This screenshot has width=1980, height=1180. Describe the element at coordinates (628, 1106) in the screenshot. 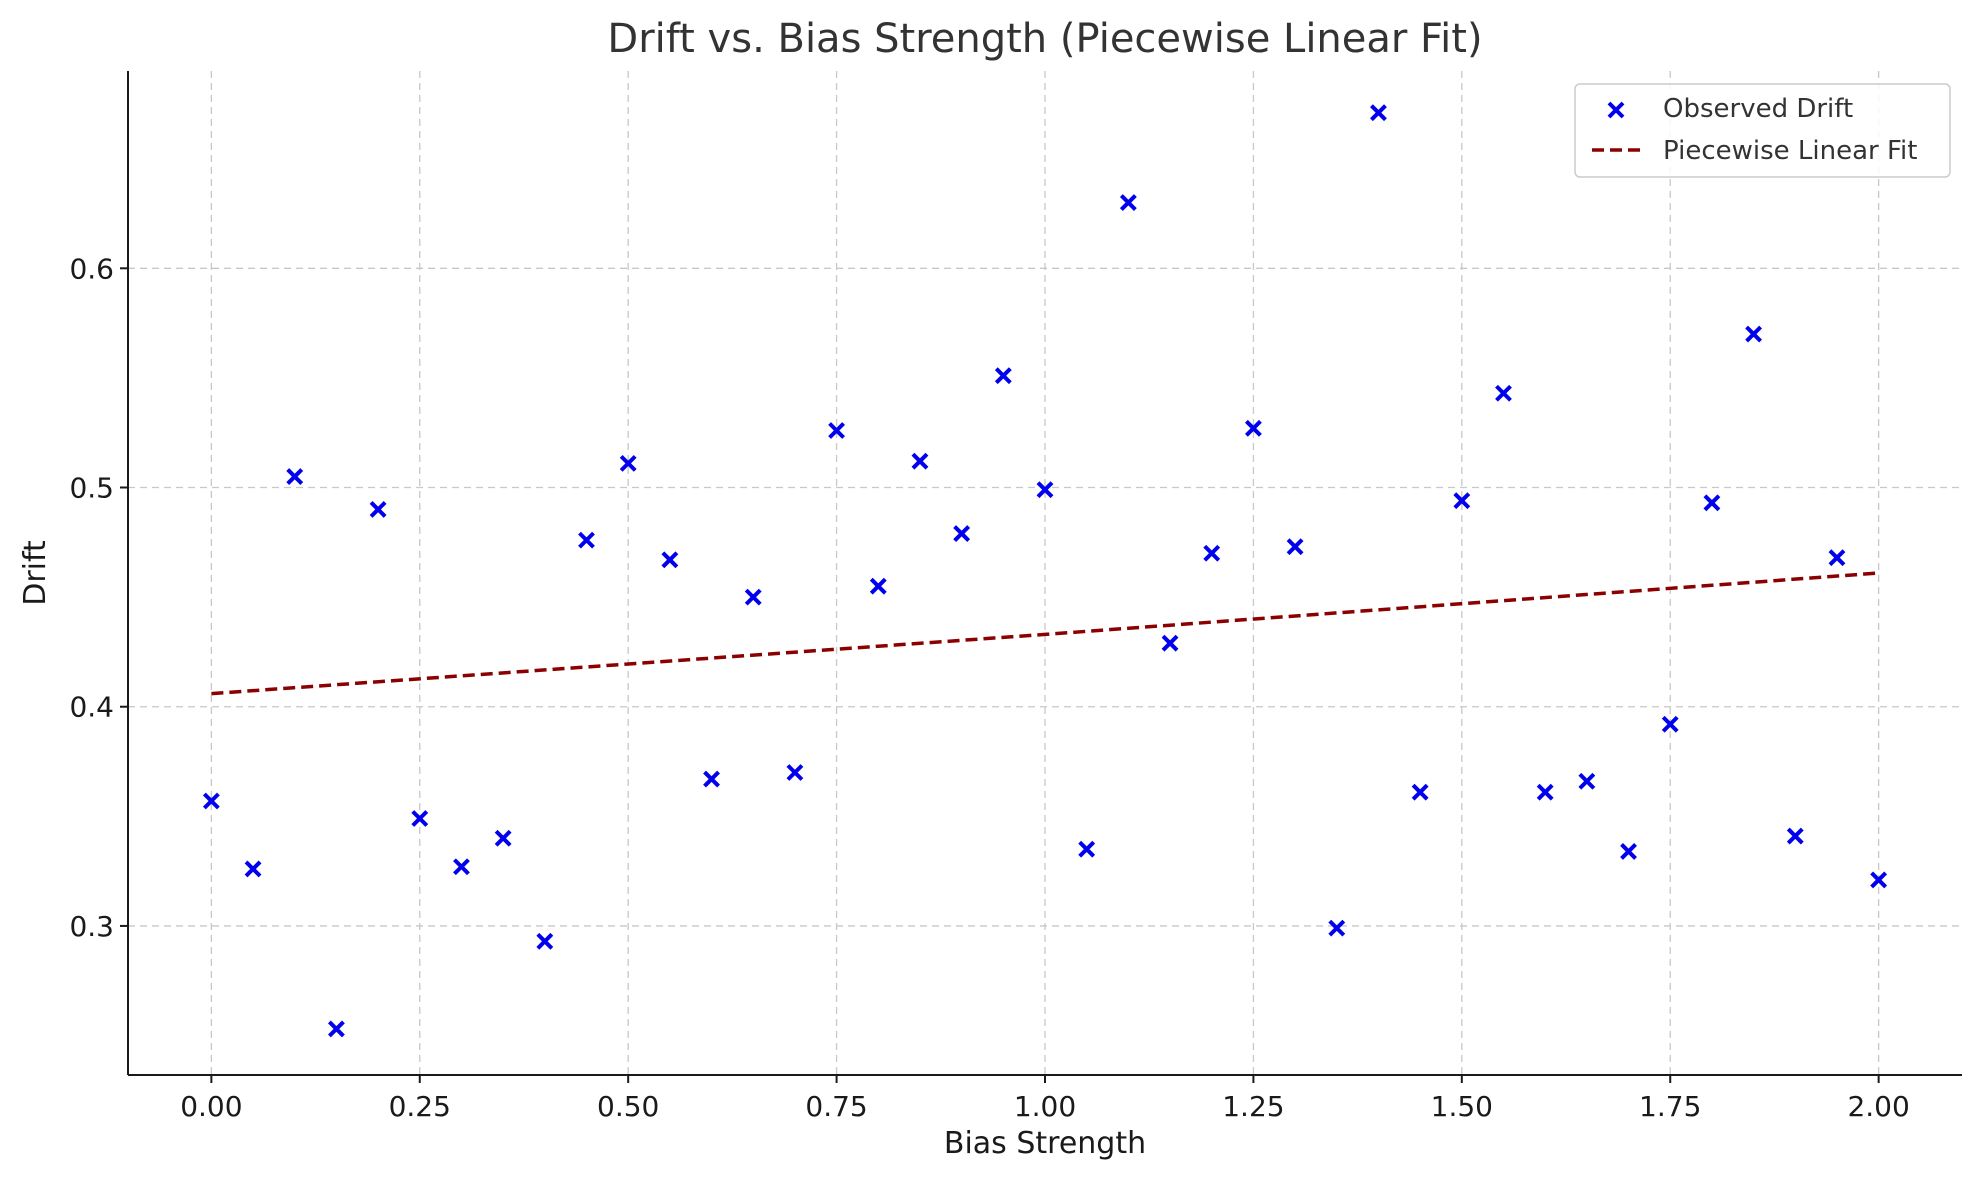

I see `x-tick-label: 0.50` at that location.